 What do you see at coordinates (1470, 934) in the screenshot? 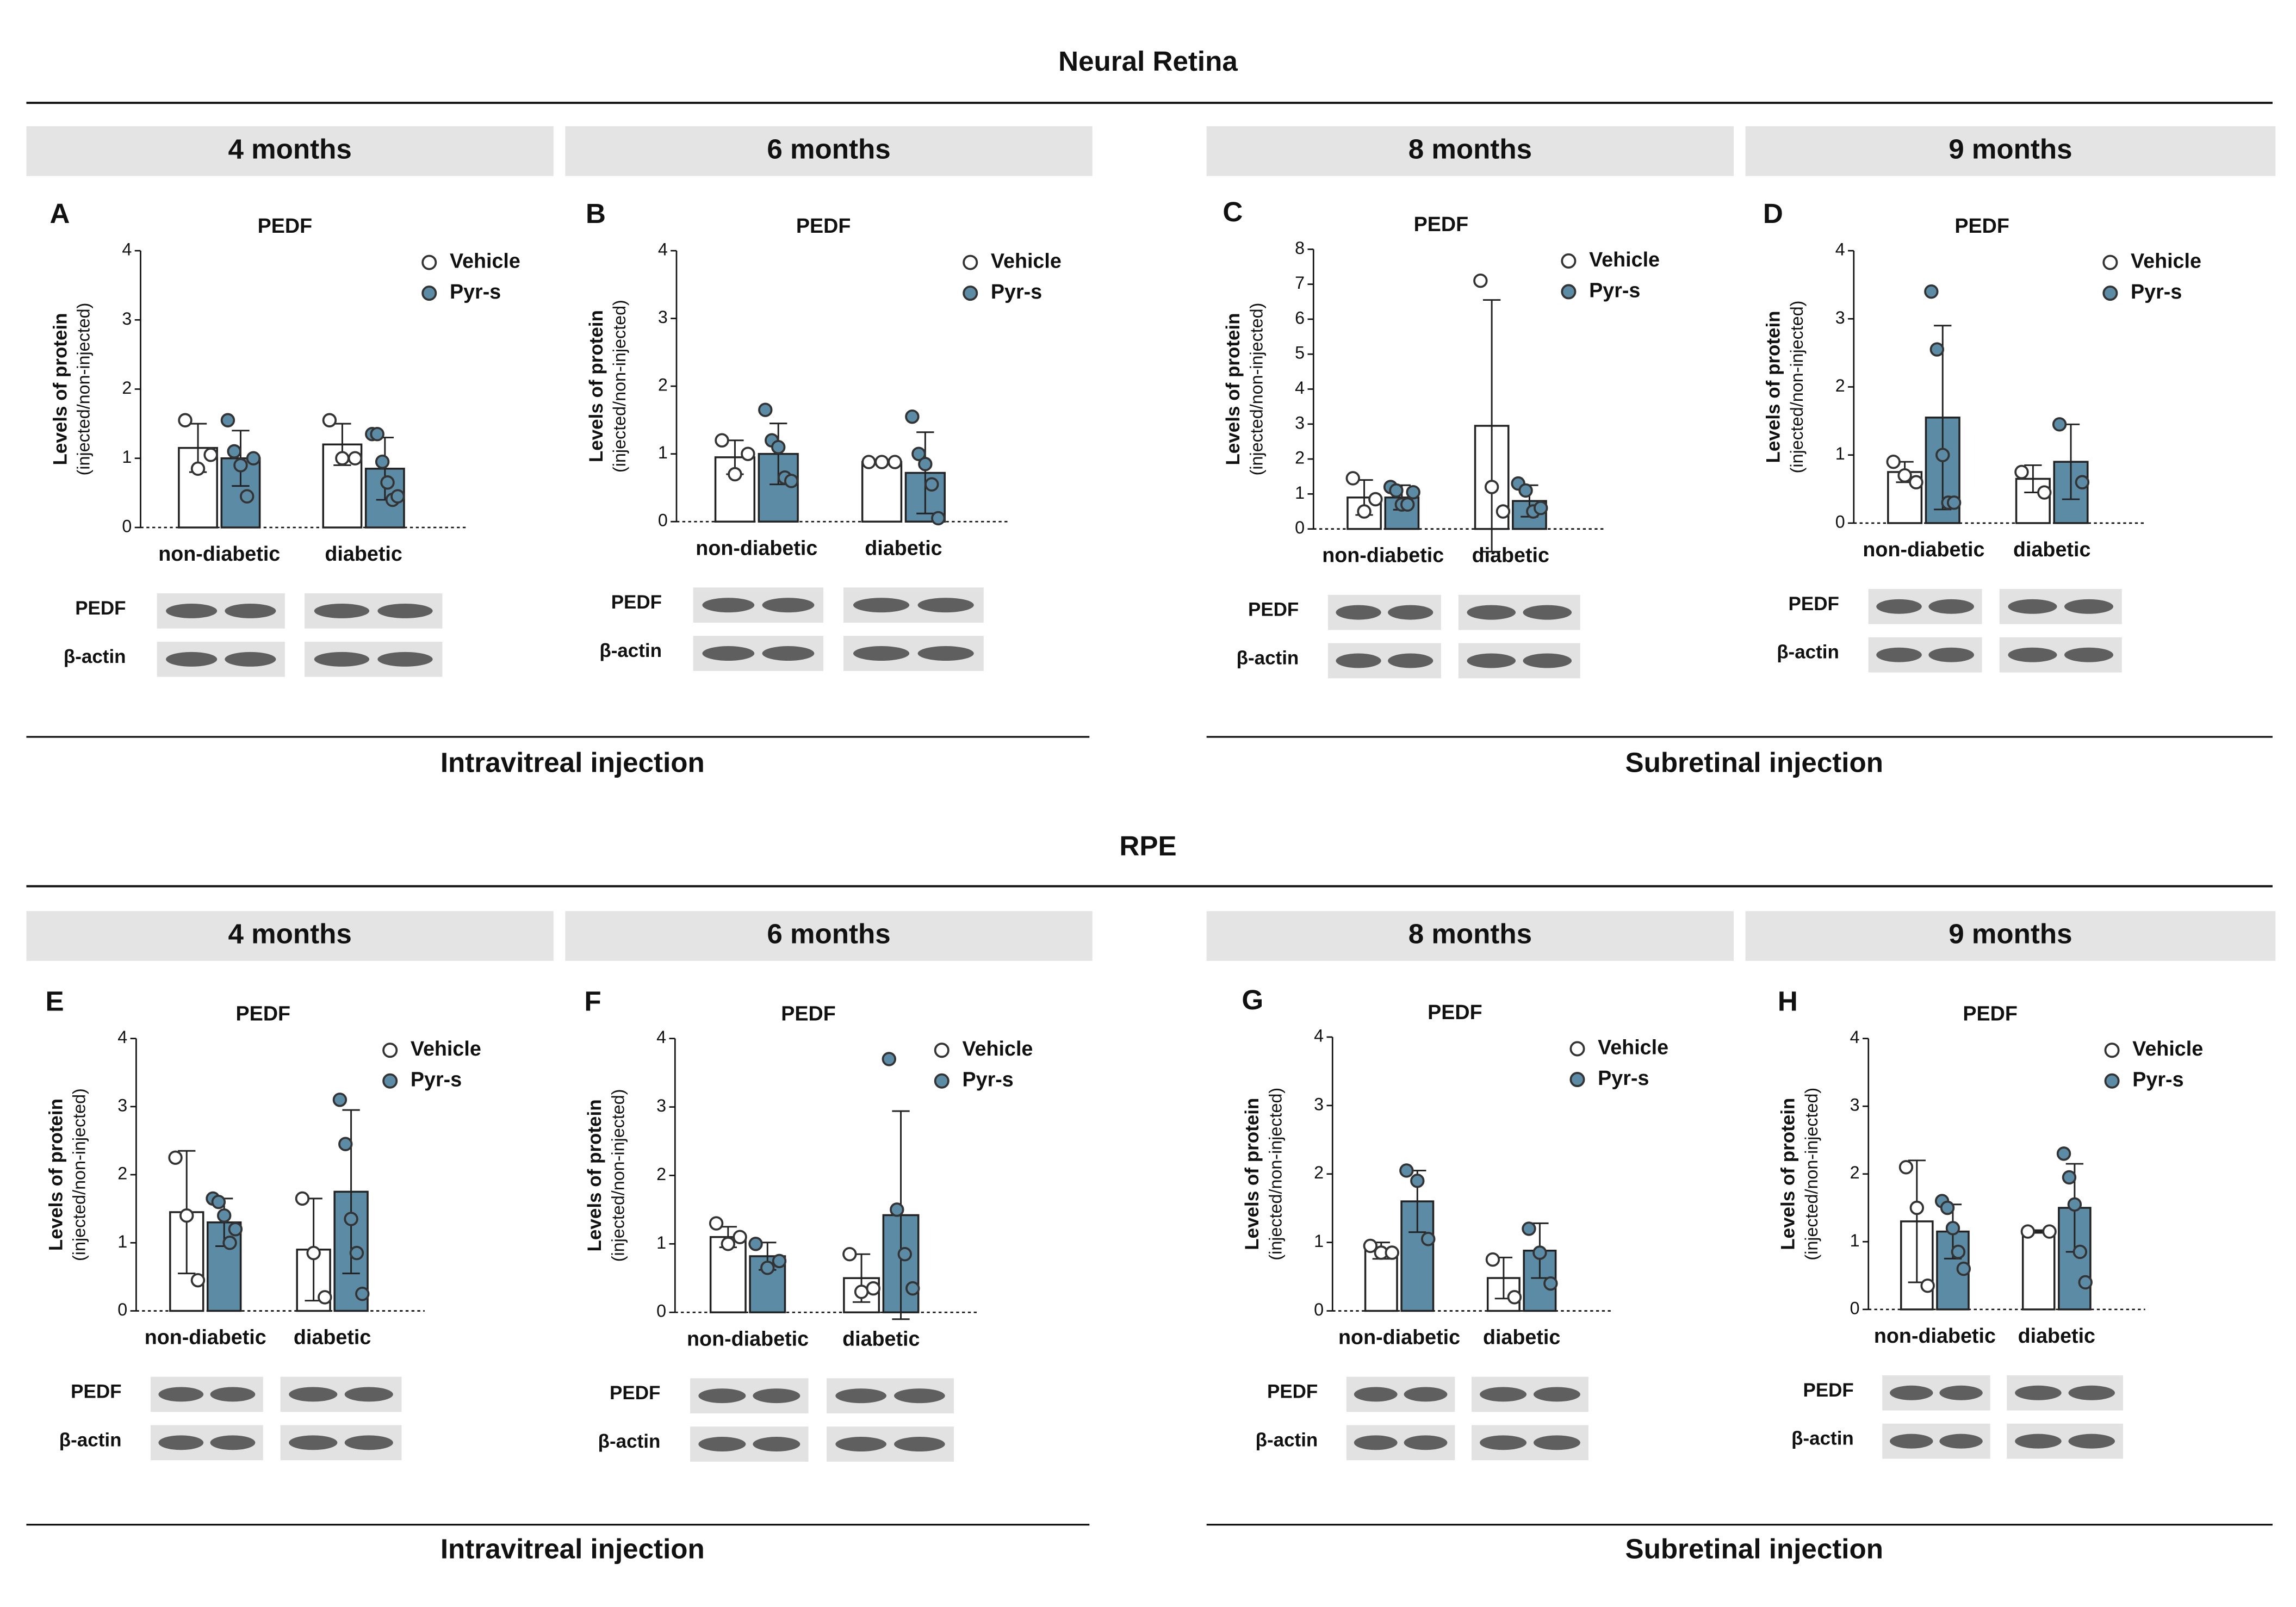
I see `month-header: 8 months` at bounding box center [1470, 934].